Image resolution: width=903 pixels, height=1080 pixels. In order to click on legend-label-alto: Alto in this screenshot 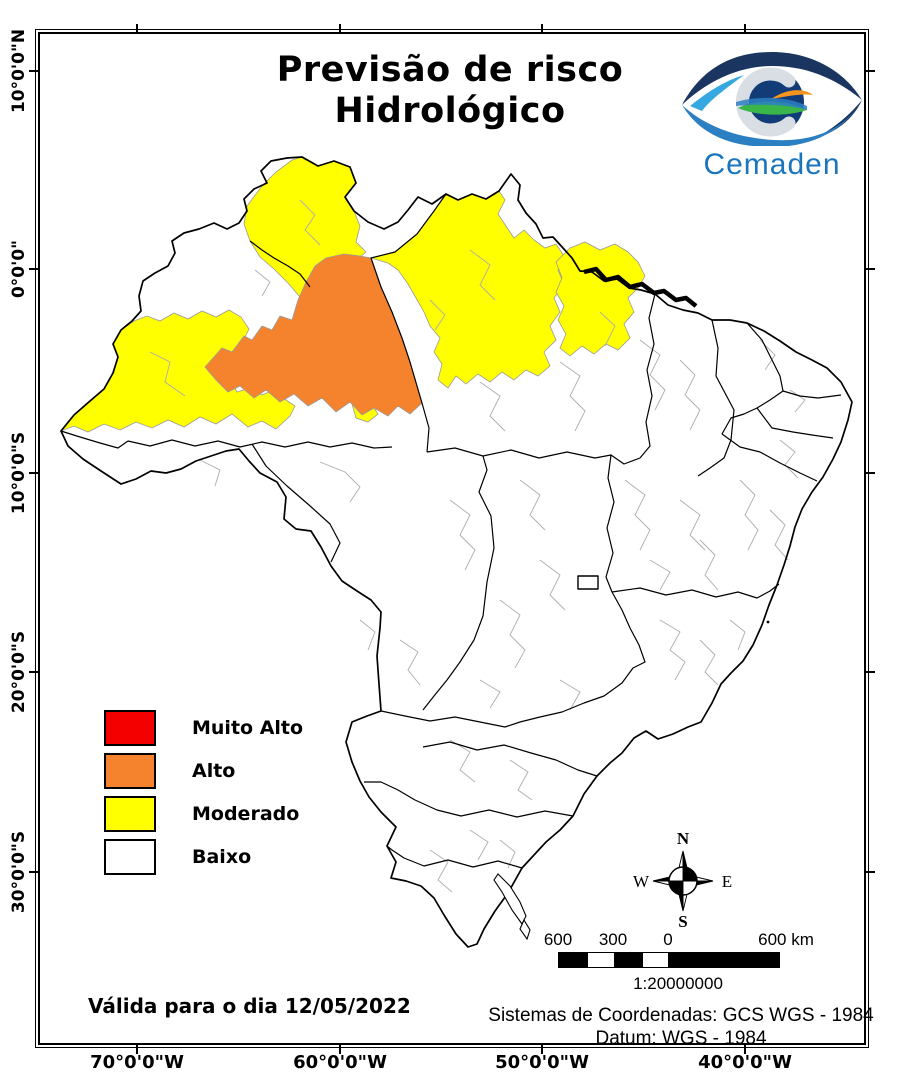, I will do `click(214, 771)`.